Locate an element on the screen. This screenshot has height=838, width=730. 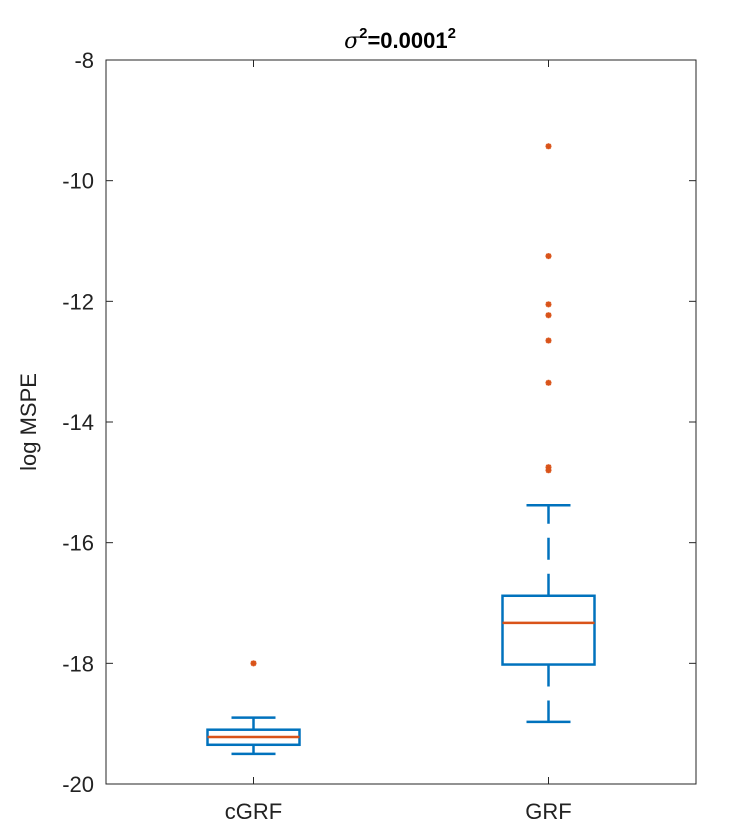
chart-title: σ2=0.00012 is located at coordinates (400, 39).